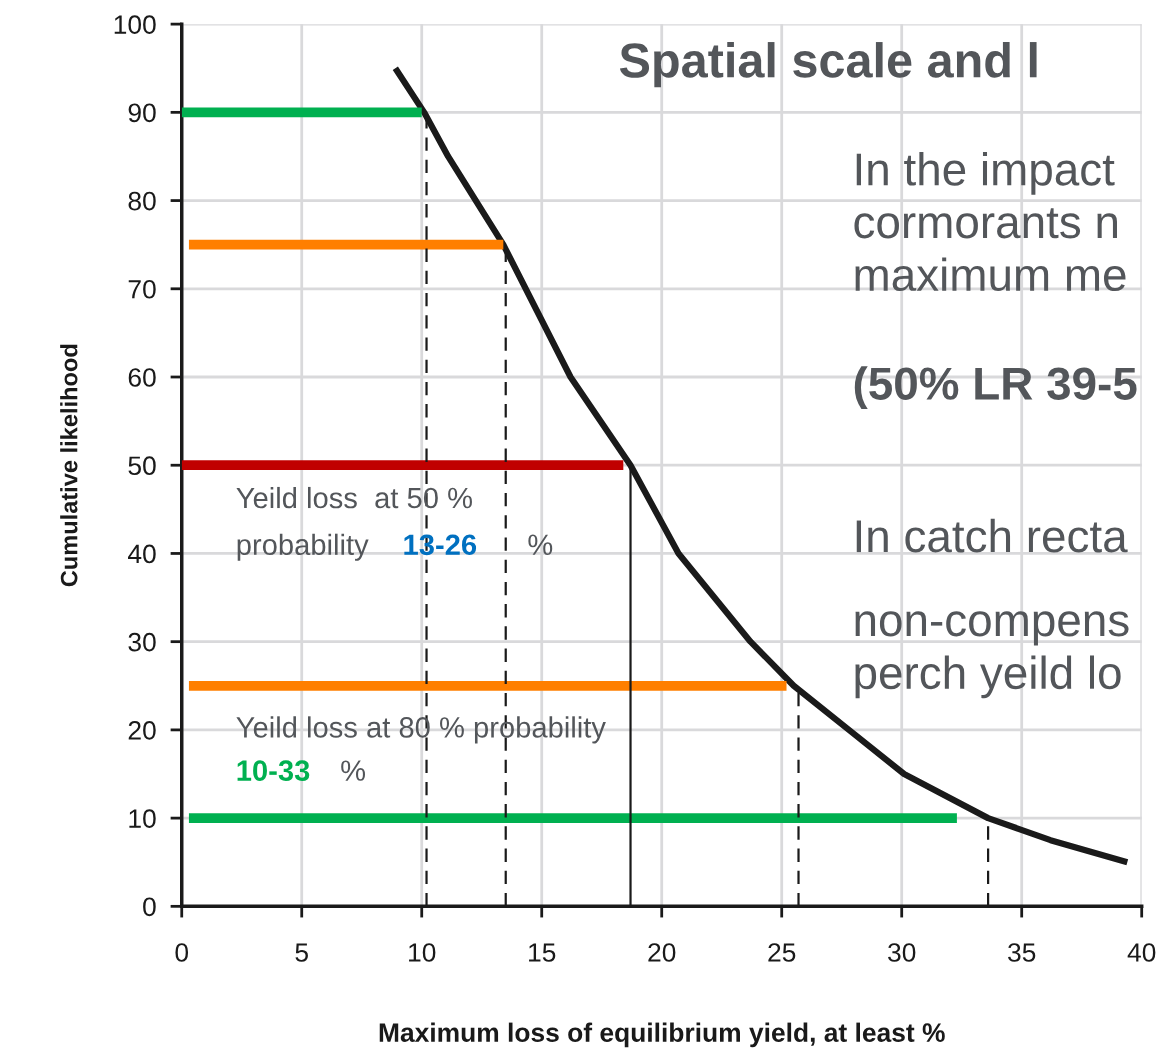 This screenshot has width=1165, height=1049. What do you see at coordinates (662, 952) in the screenshot?
I see `x-tick-label: 20` at bounding box center [662, 952].